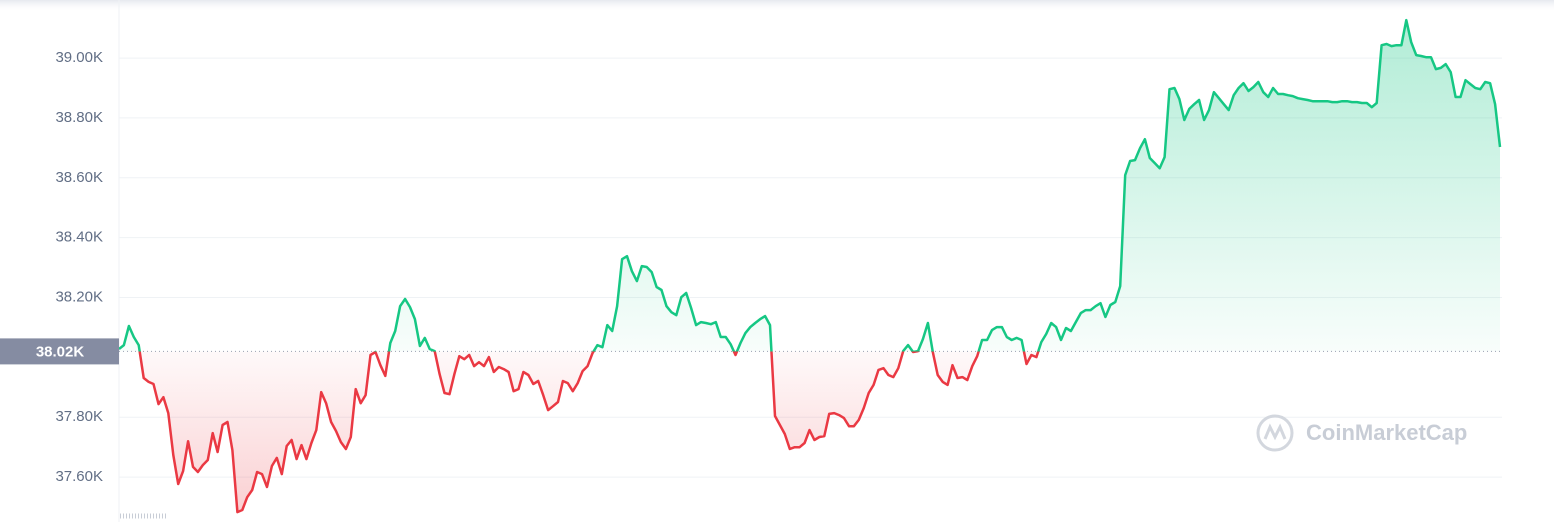  What do you see at coordinates (79, 296) in the screenshot?
I see `y-tick-label: 38.20K` at bounding box center [79, 296].